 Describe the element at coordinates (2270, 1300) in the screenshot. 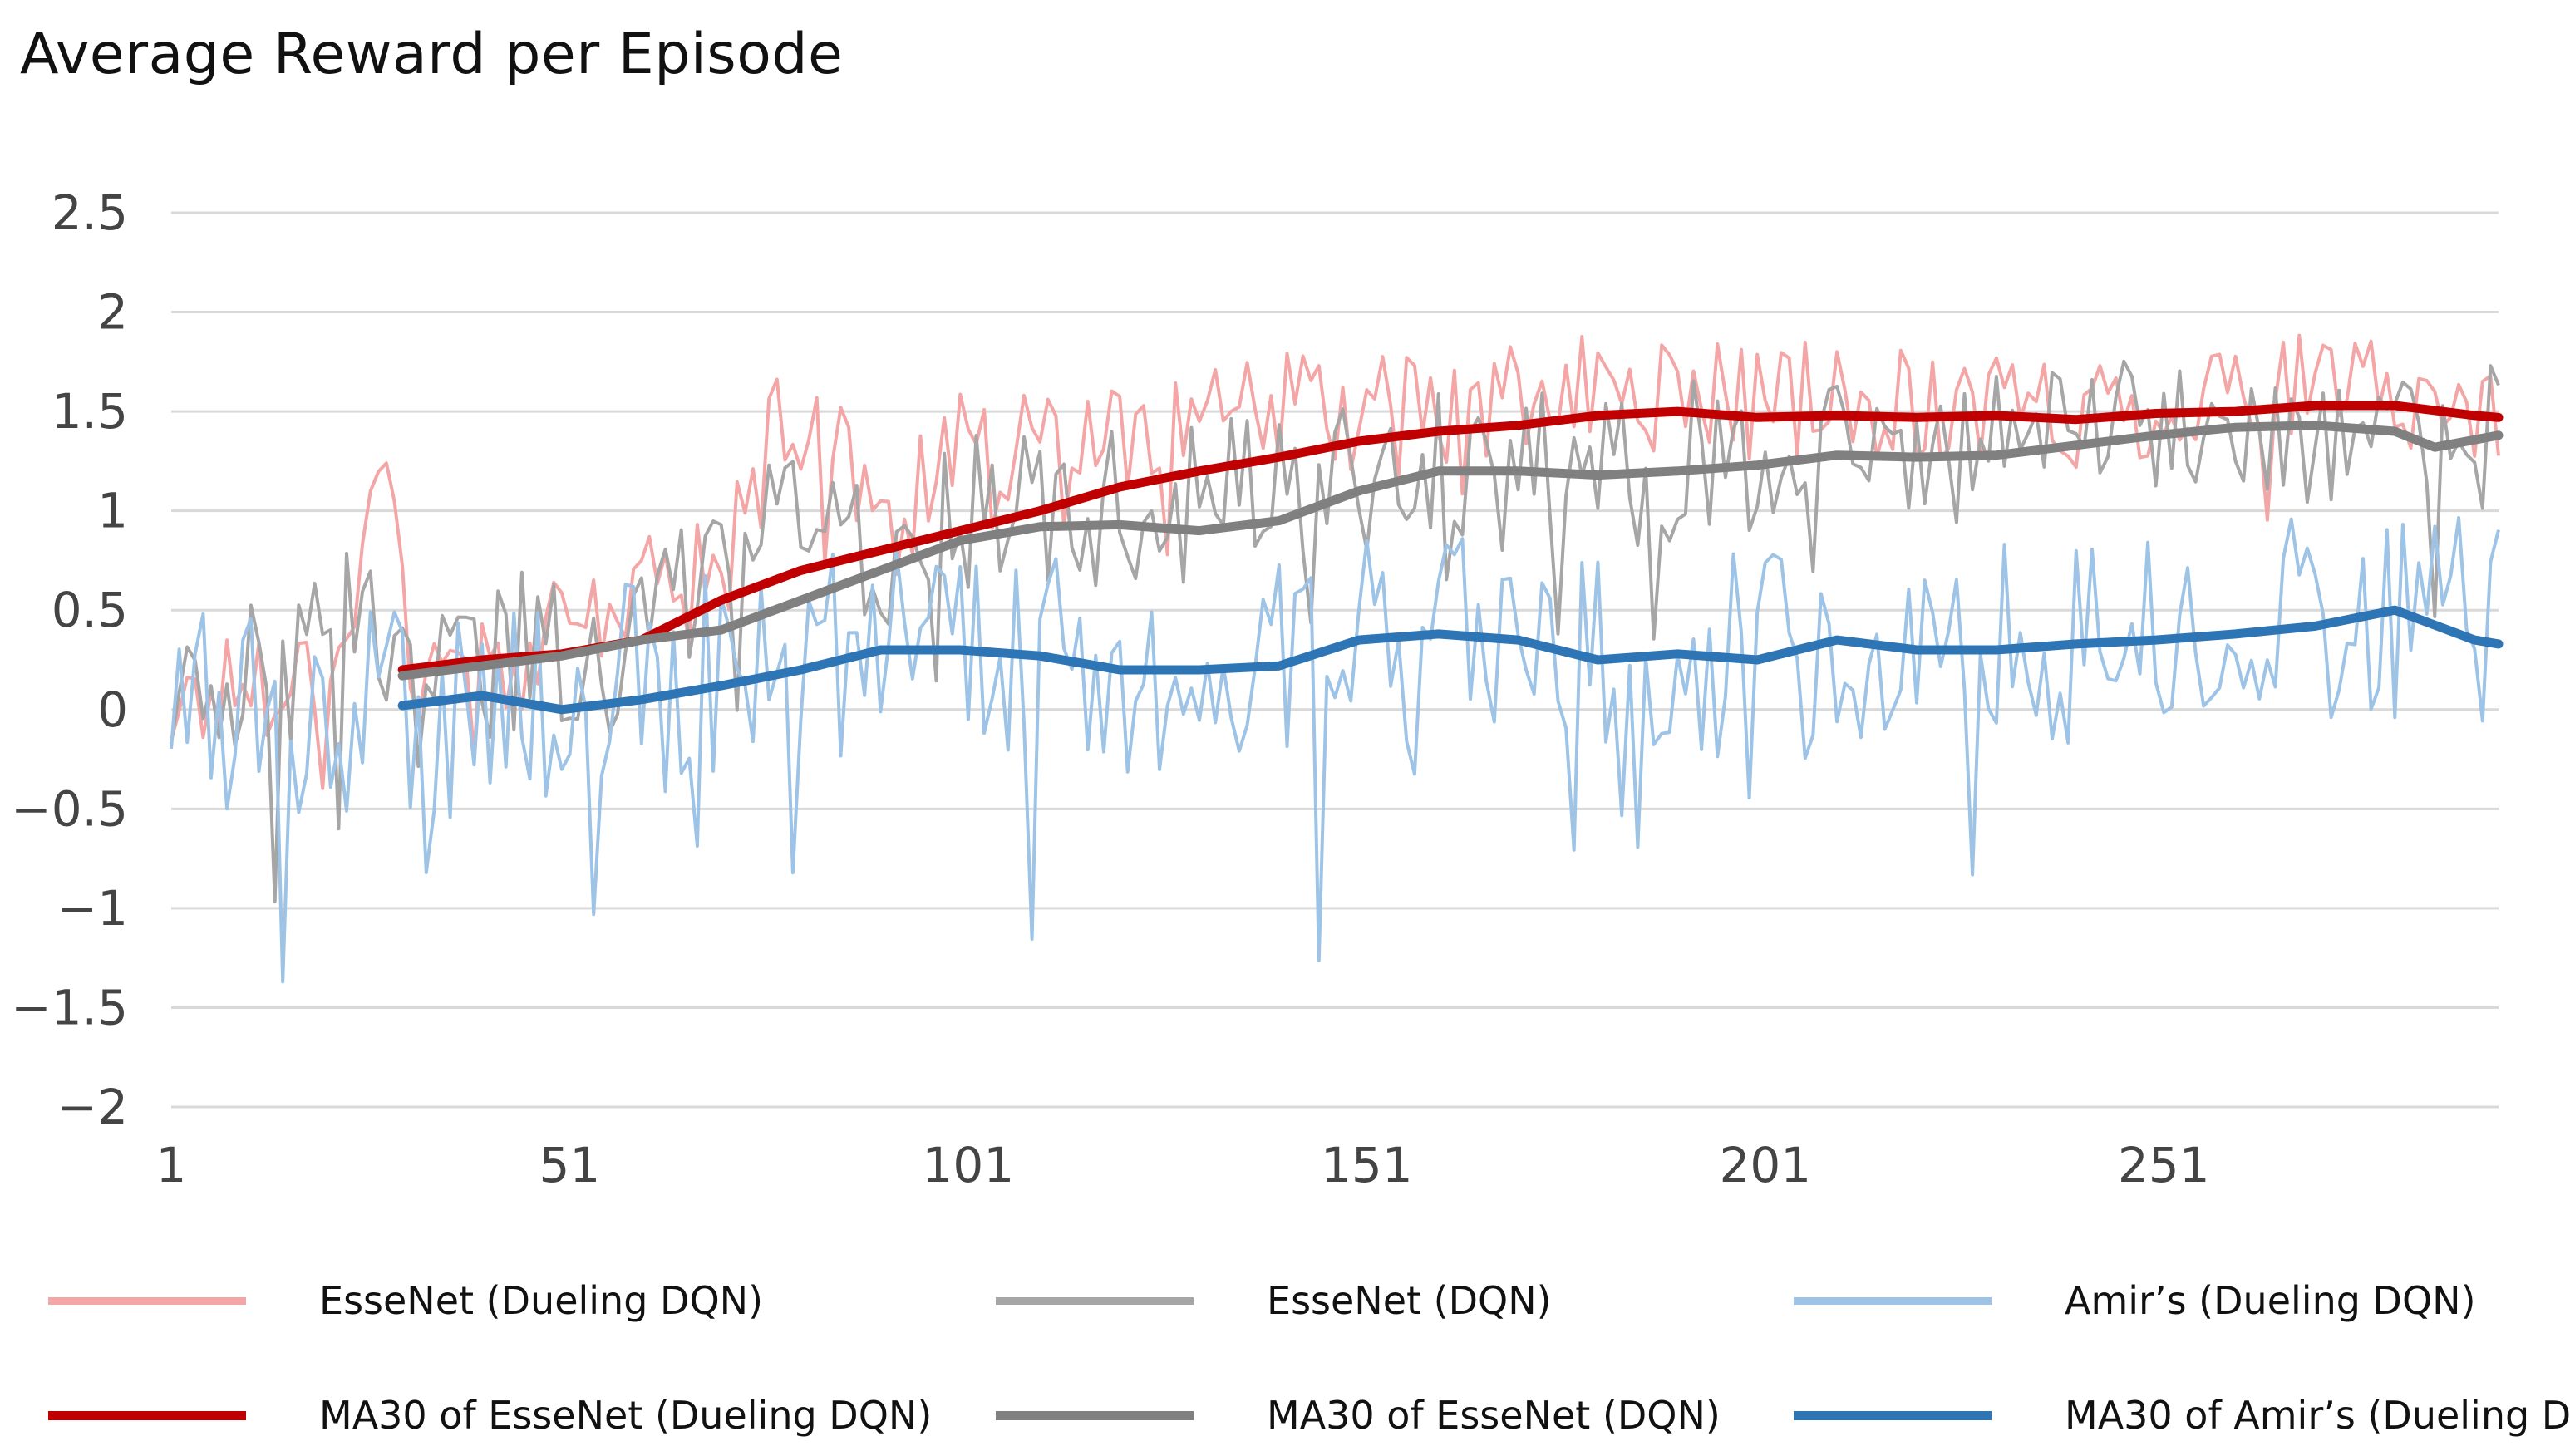

I see `legend-label: Amir’s (Dueling DQN)` at that location.